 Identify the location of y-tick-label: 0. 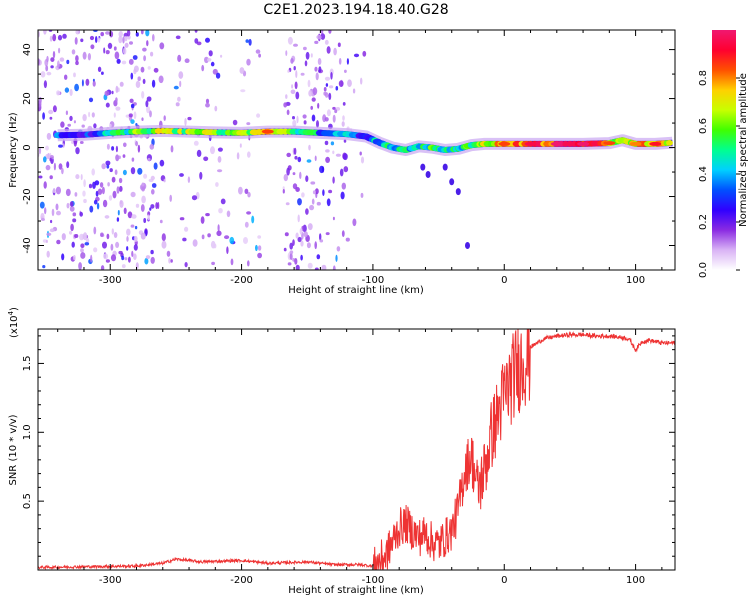
(27, 147).